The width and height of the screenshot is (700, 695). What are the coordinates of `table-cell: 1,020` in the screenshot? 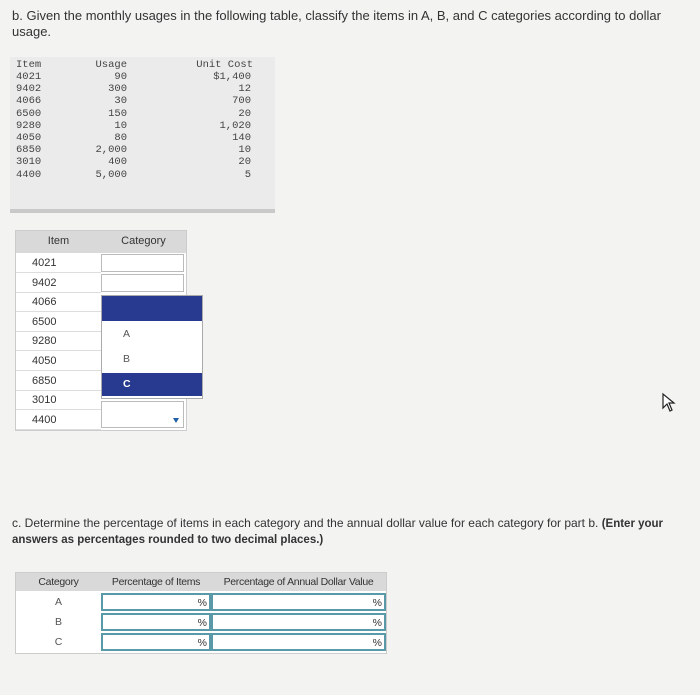 It's located at (235, 125).